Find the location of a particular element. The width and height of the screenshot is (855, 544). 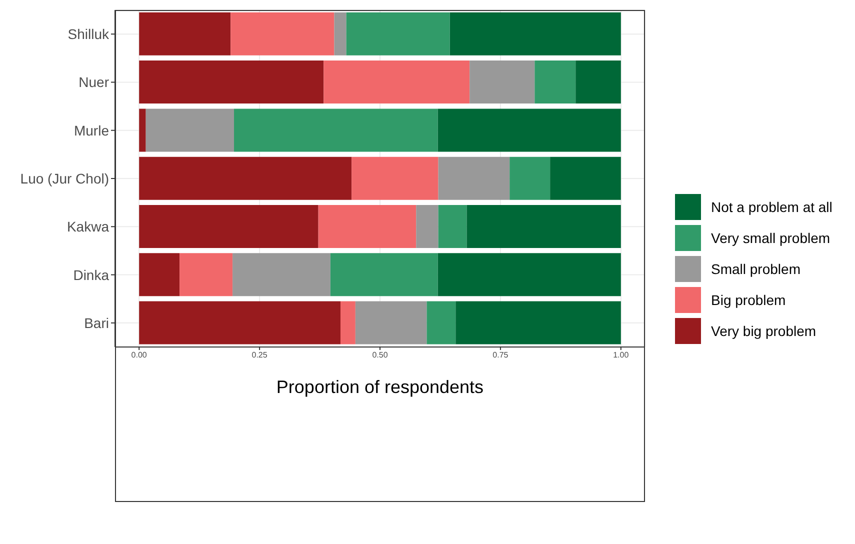

x-axis-title: Proportion of respondents is located at coordinates (380, 387).